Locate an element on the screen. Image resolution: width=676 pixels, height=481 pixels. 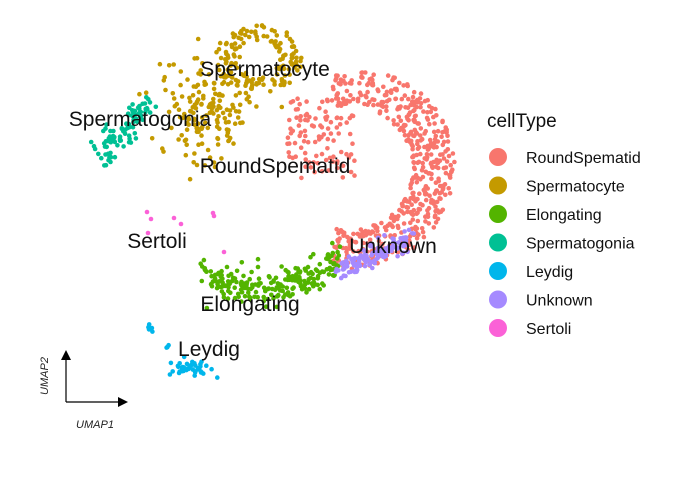
cluster-label-roundspematid: RoundSpematid is located at coordinates (275, 166).